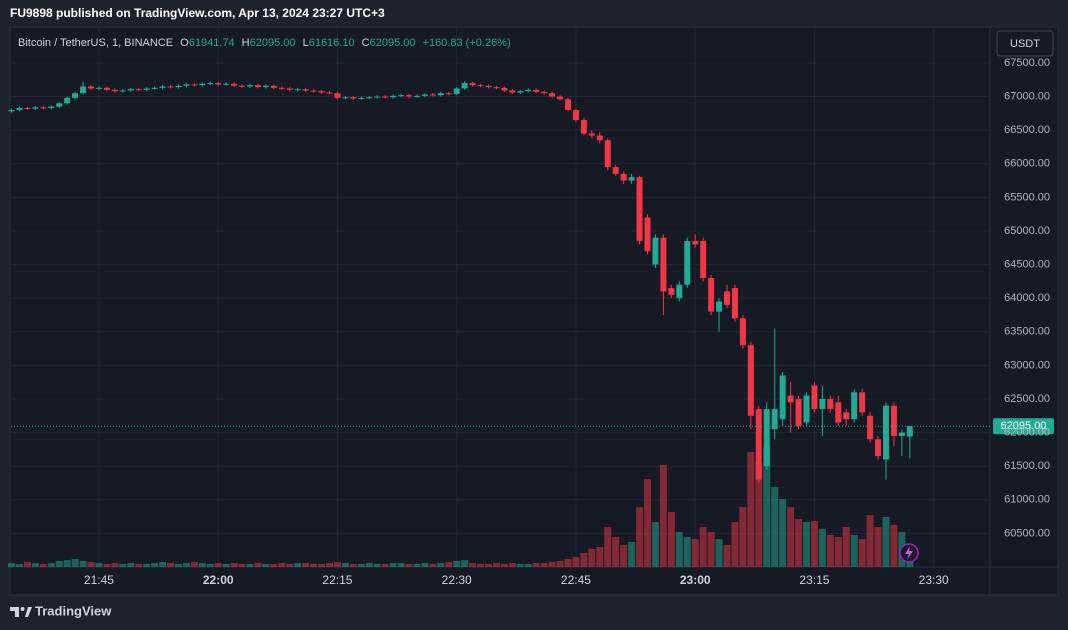  I want to click on y-tick-label: 63500.00, so click(1027, 332).